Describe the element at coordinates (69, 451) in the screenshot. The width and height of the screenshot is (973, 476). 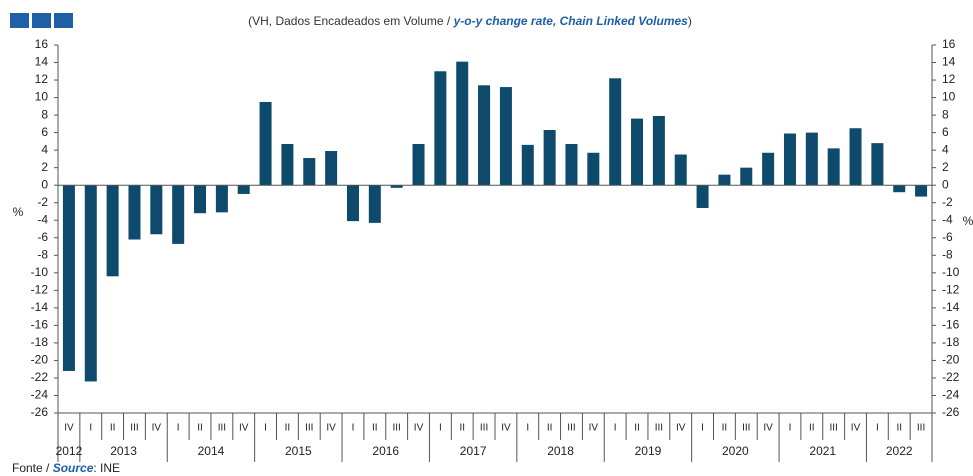
I see `year-label: 2012` at that location.